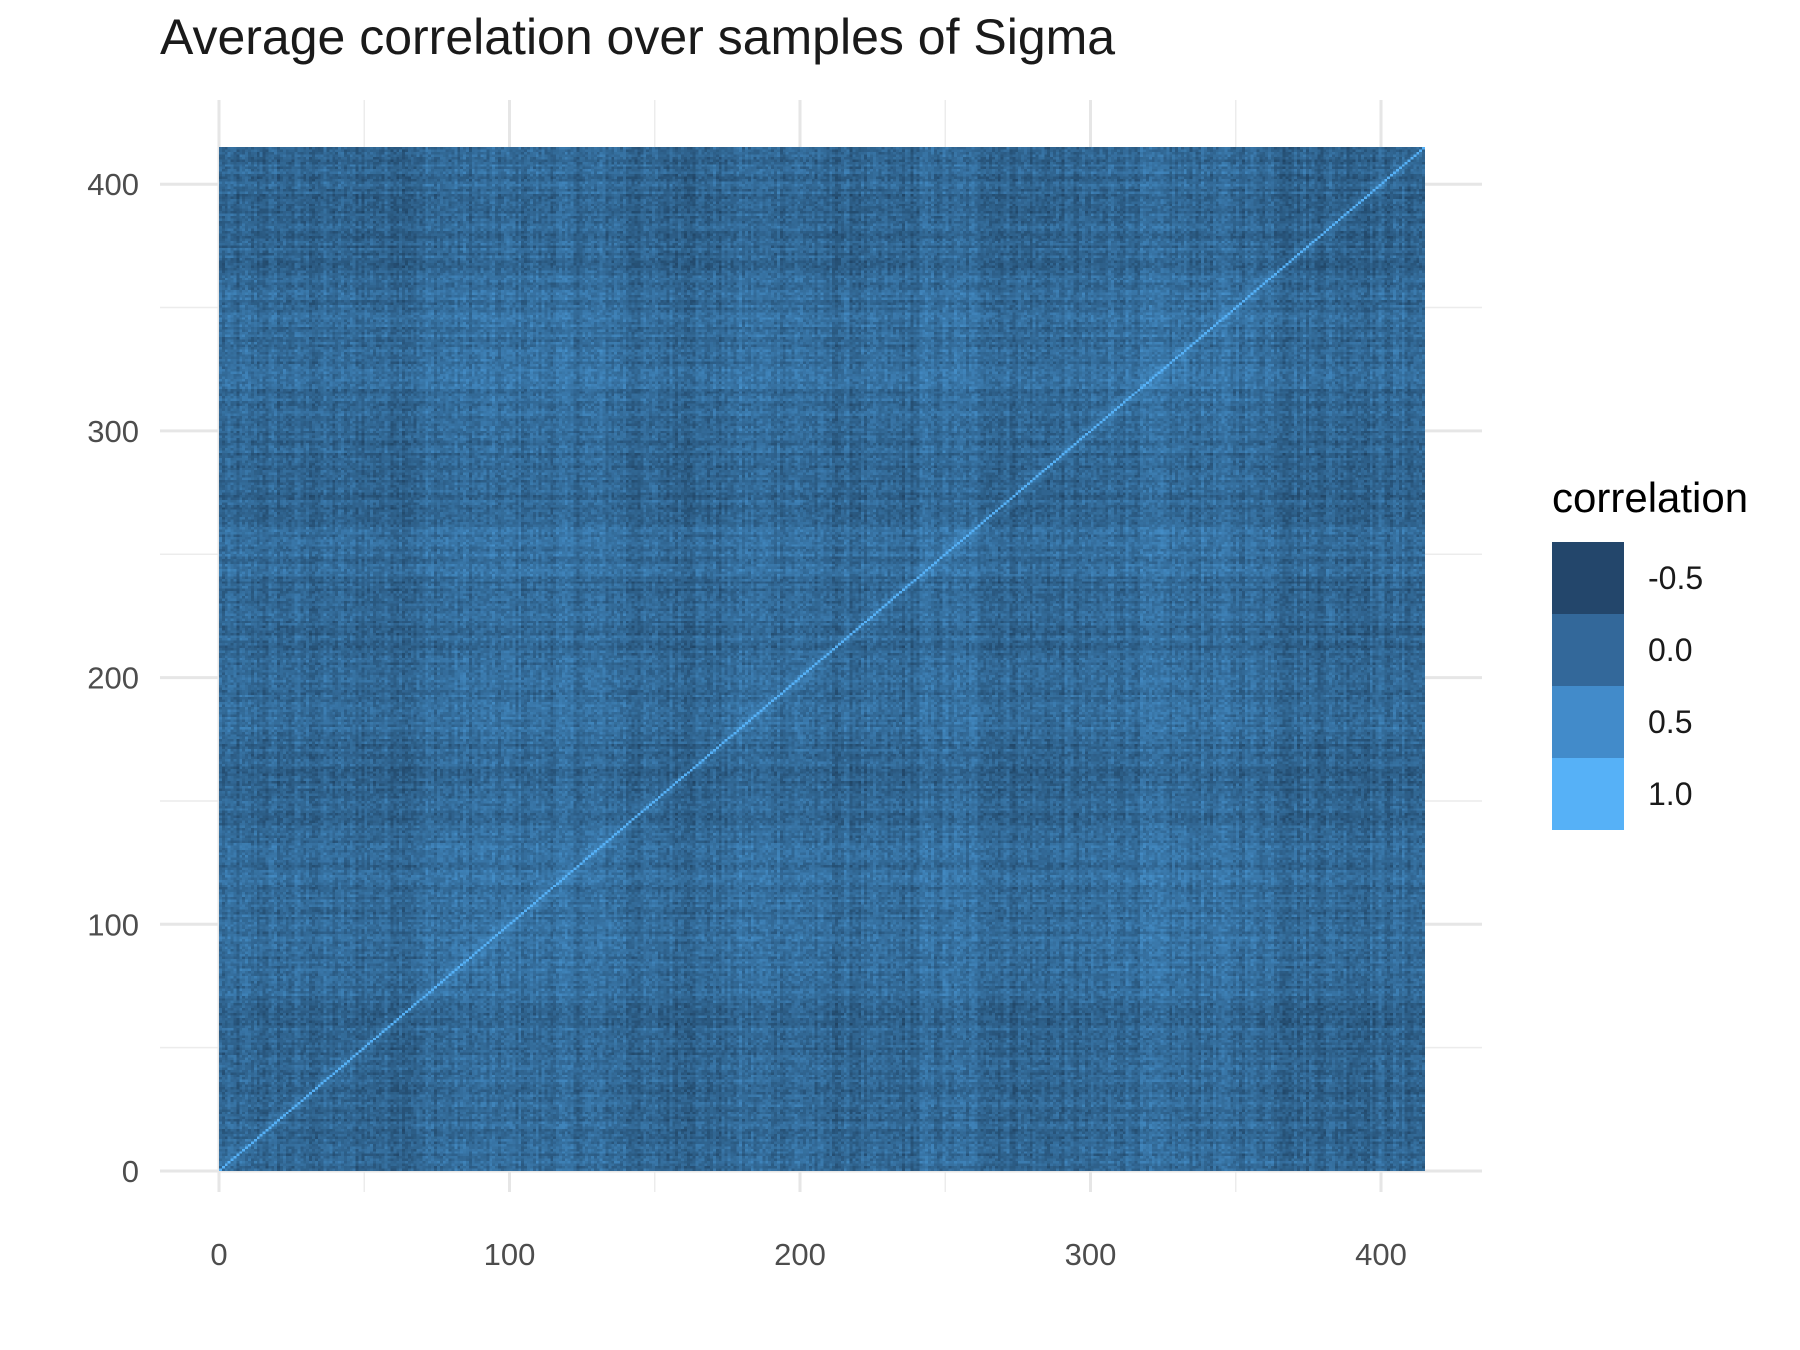 Image resolution: width=1800 pixels, height=1350 pixels. What do you see at coordinates (800, 1254) in the screenshot?
I see `x-tick-label: 200` at bounding box center [800, 1254].